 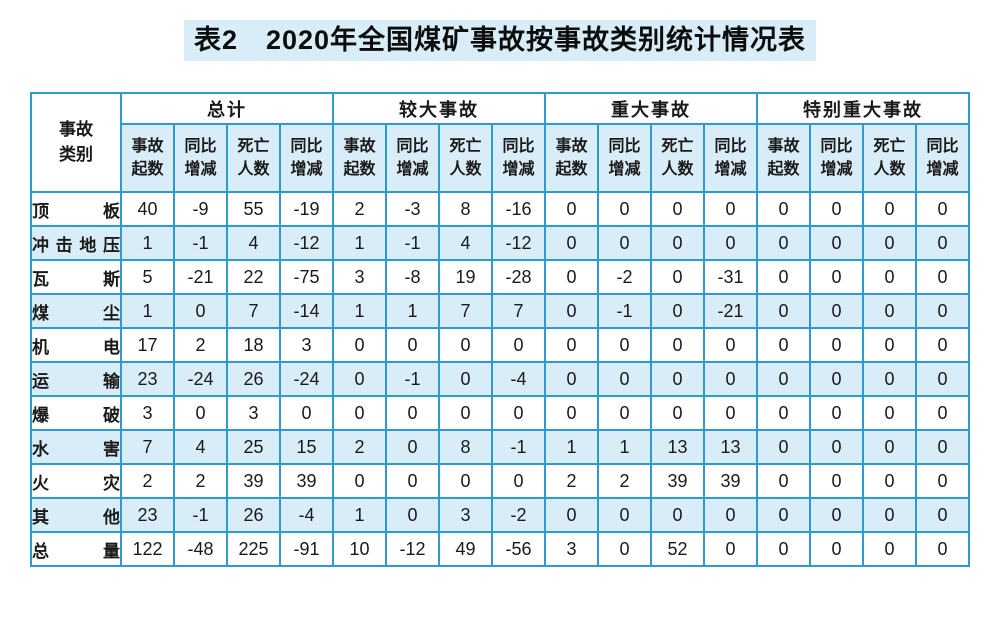 I want to click on table-row: 瓦斯 5 -21 22 -75 3 -8 19 -28 0 -2 0 -31 0 0 0 0, so click(x=500, y=277).